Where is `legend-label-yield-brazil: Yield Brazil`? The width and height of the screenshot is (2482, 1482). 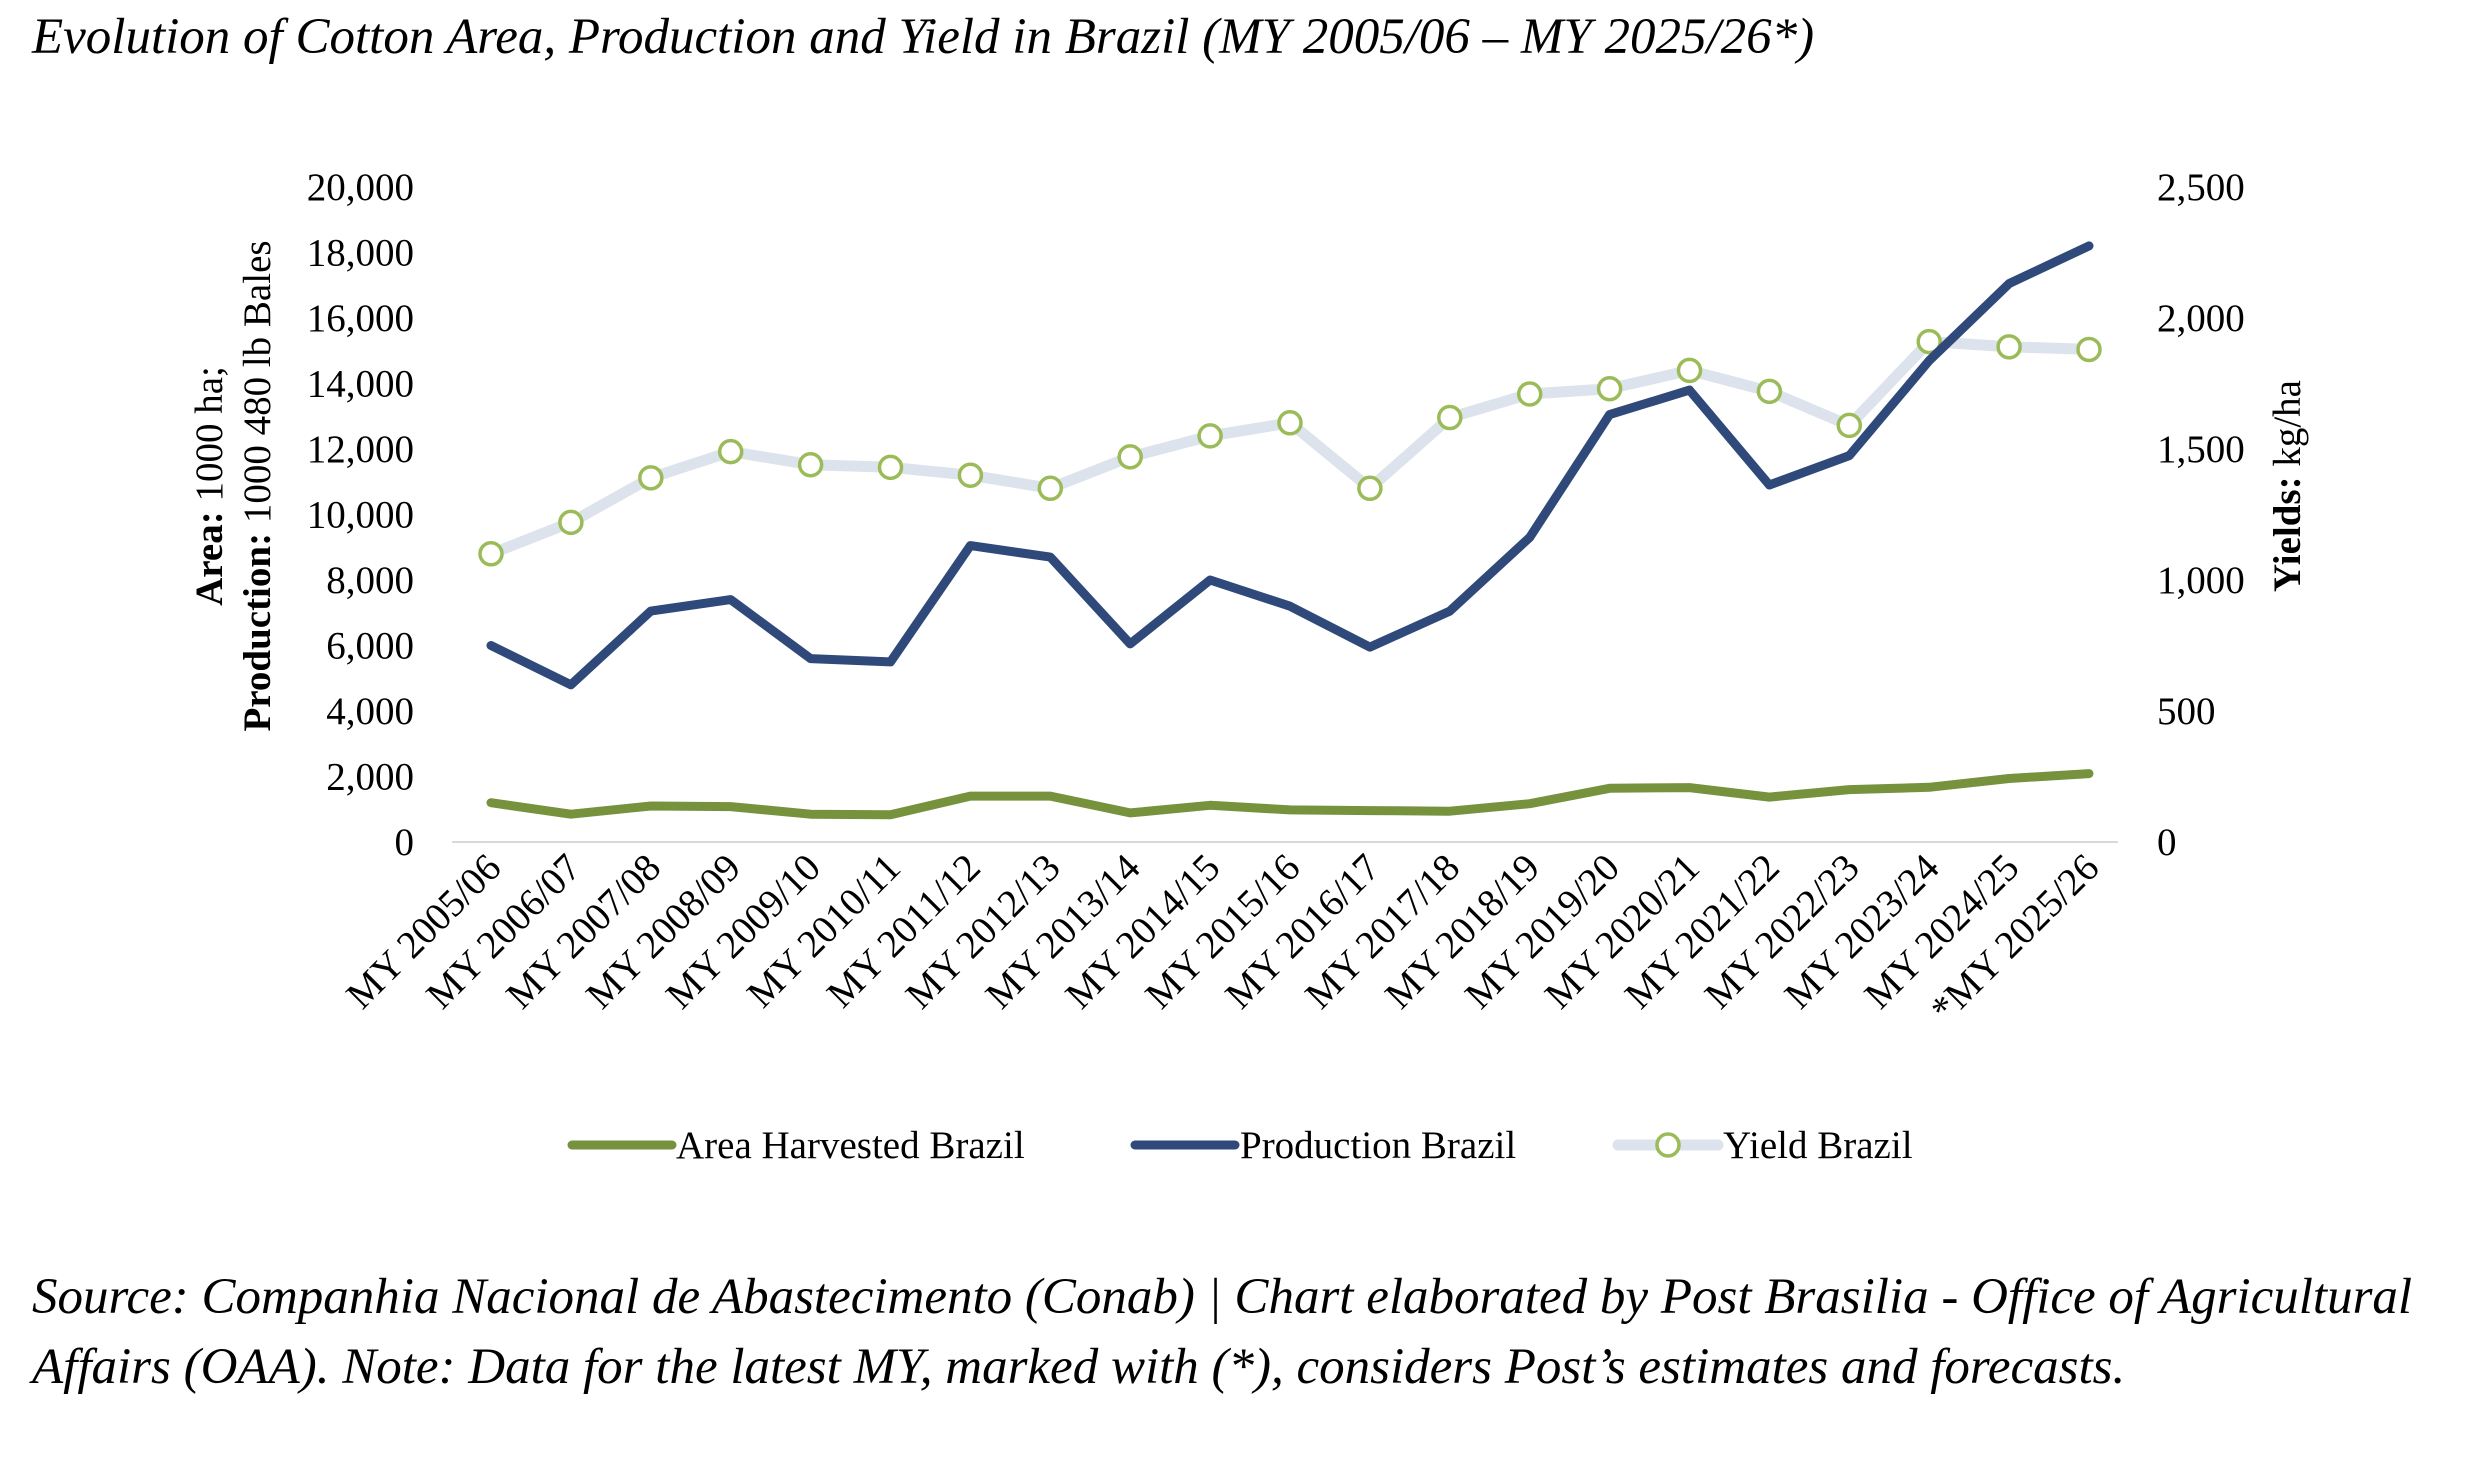 legend-label-yield-brazil: Yield Brazil is located at coordinates (1818, 1145).